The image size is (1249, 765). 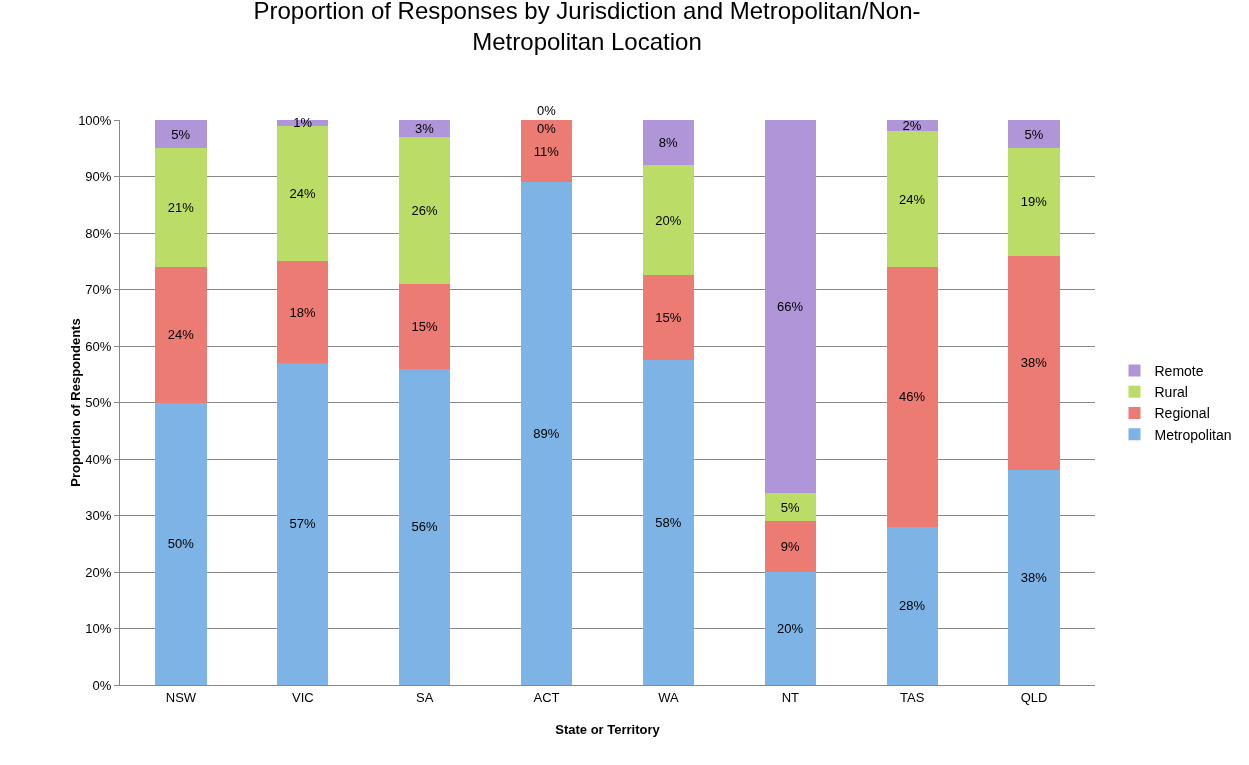 I want to click on x-tick-label: QLD, so click(x=1034, y=697).